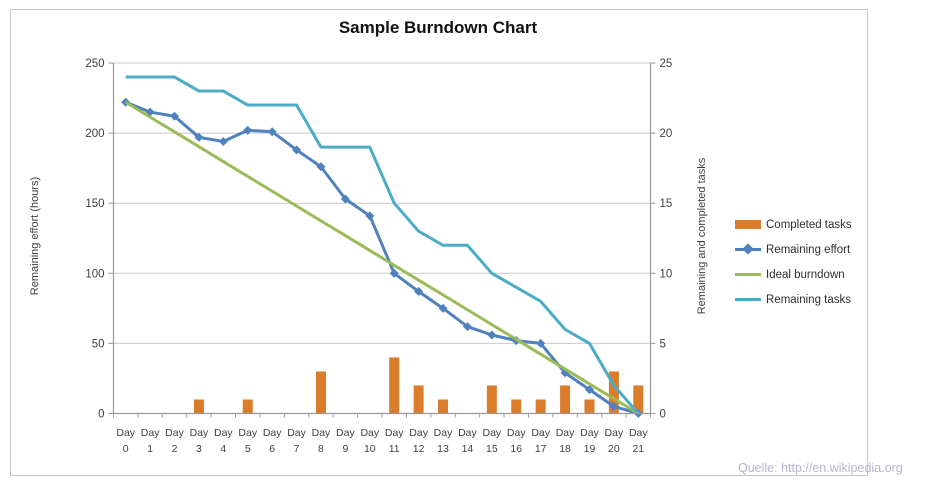 The width and height of the screenshot is (926, 492). I want to click on diamond-marker-icon, so click(748, 249).